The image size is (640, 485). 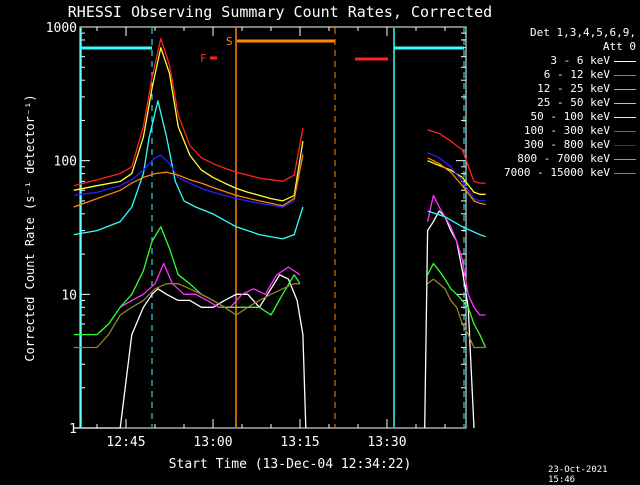 What do you see at coordinates (65, 162) in the screenshot?
I see `y-tick-label: 100` at bounding box center [65, 162].